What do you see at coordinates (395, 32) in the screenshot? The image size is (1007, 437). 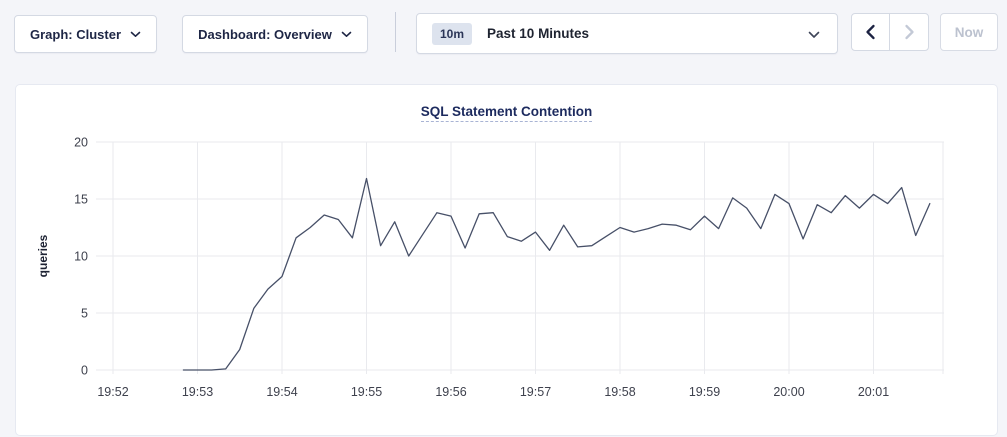 I see `toolbar-divider` at bounding box center [395, 32].